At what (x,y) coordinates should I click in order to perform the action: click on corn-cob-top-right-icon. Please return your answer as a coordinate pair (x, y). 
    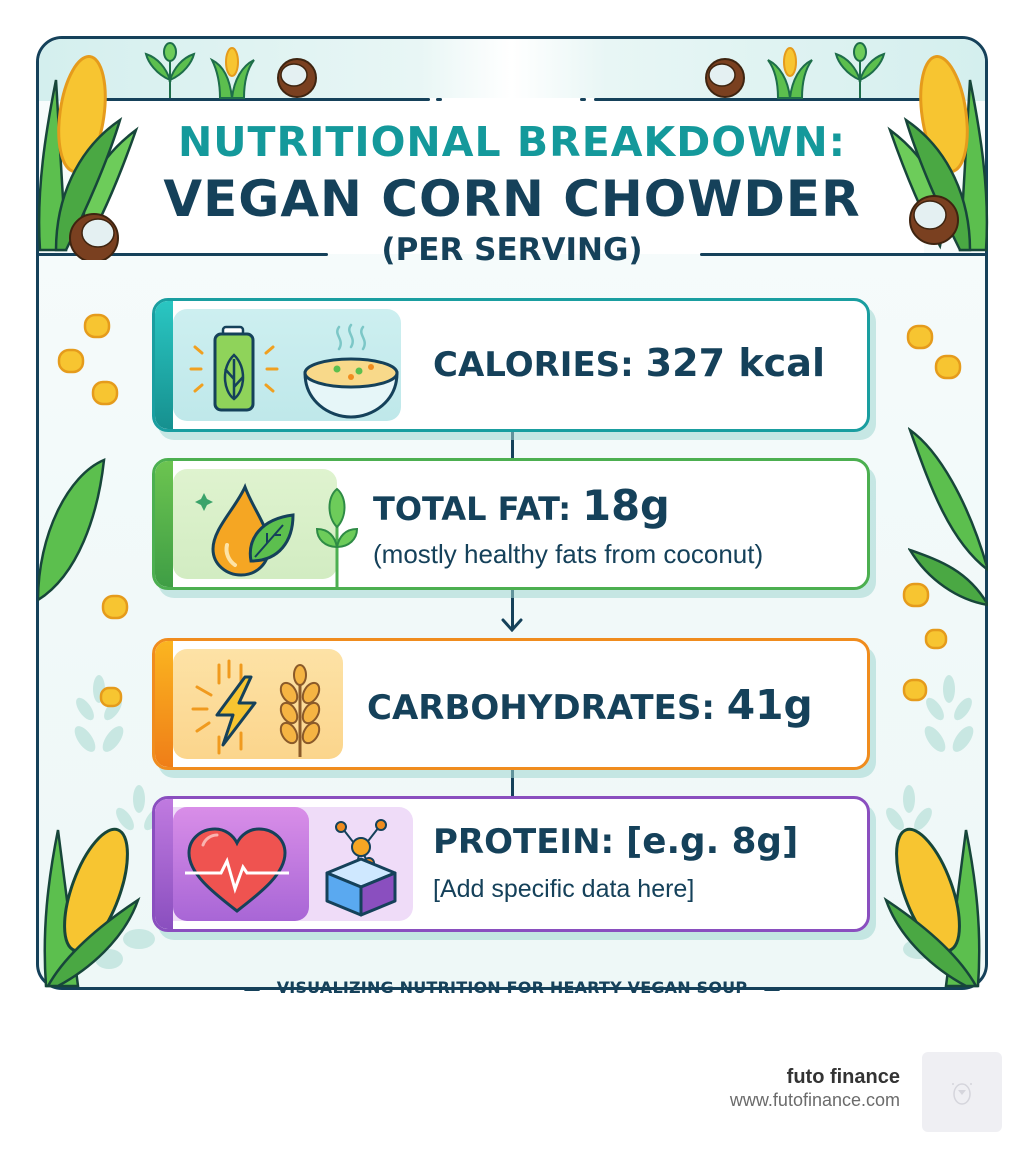
    Looking at the image, I should click on (938, 153).